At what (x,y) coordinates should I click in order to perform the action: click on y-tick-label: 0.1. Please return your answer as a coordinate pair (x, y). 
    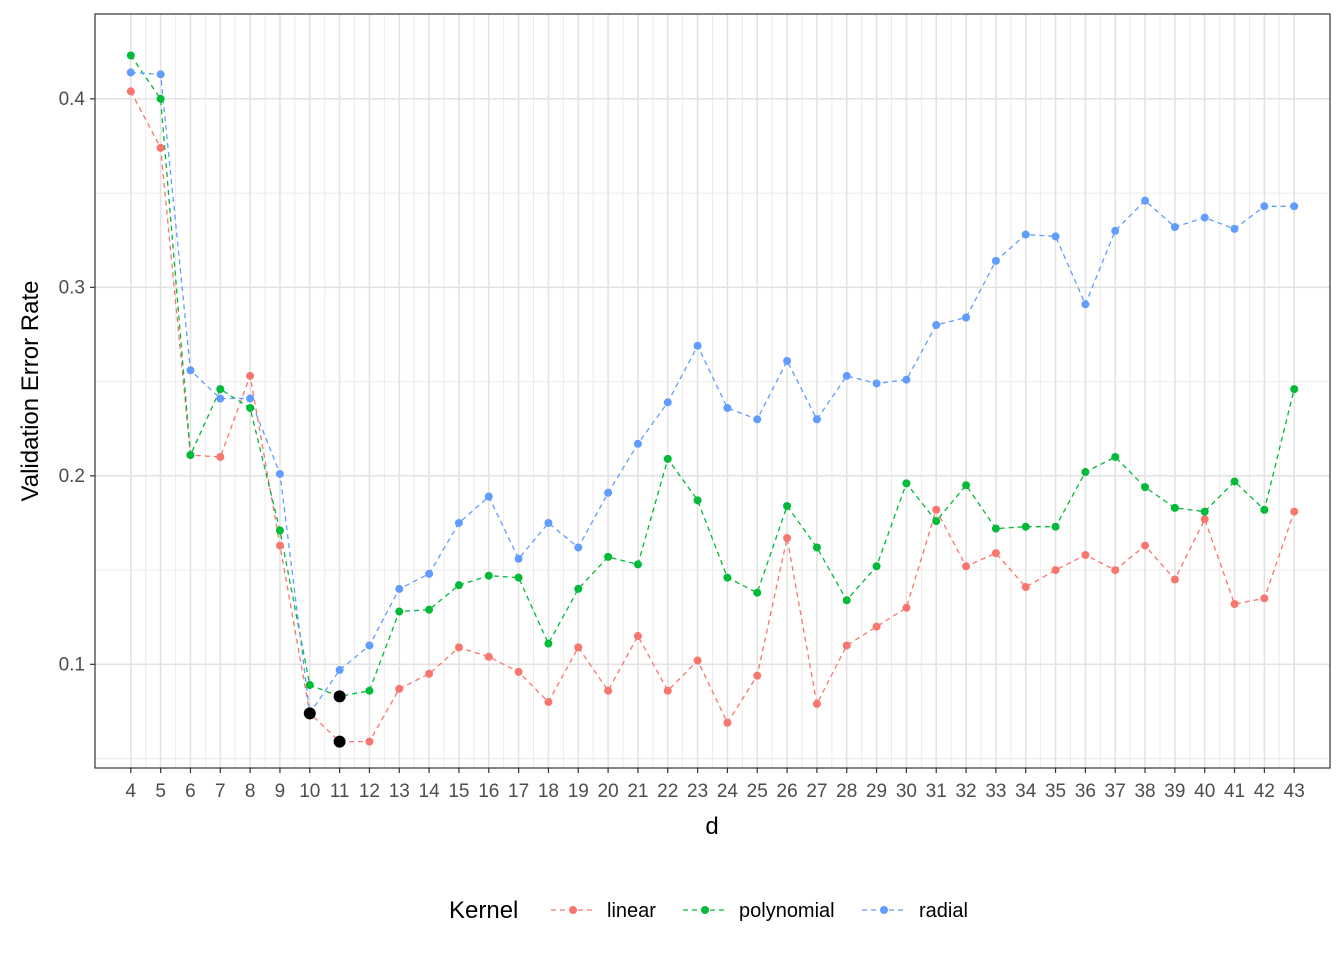
    Looking at the image, I should click on (72, 664).